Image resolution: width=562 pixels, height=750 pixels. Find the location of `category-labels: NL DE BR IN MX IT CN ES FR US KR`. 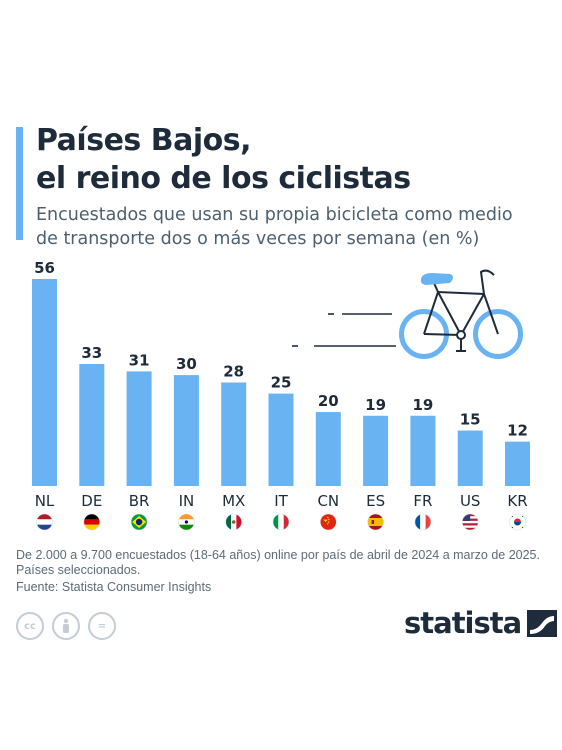

category-labels: NL DE BR IN MX IT CN ES FR US KR is located at coordinates (281, 501).